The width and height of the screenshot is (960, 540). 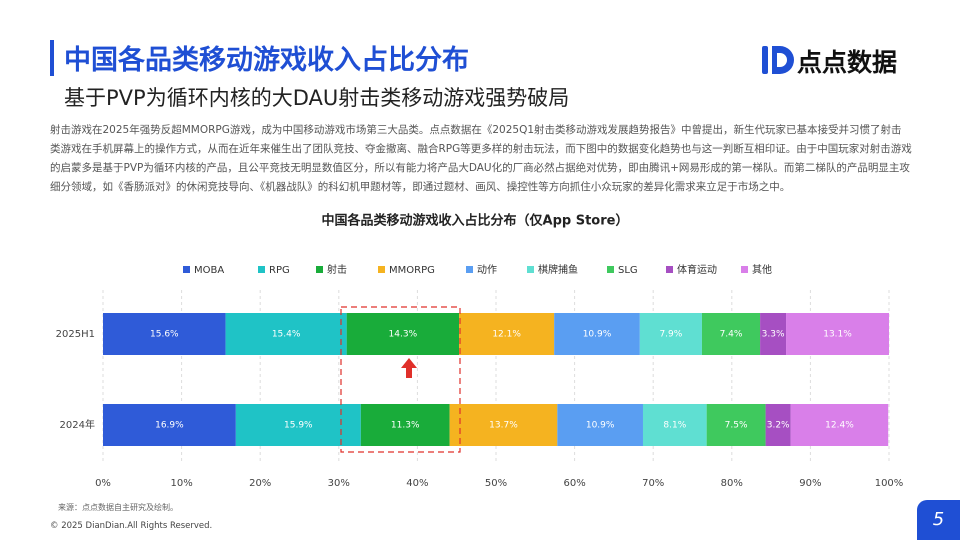 I want to click on title: 中国各品类移动游戏收入占比分布, so click(x=266, y=60).